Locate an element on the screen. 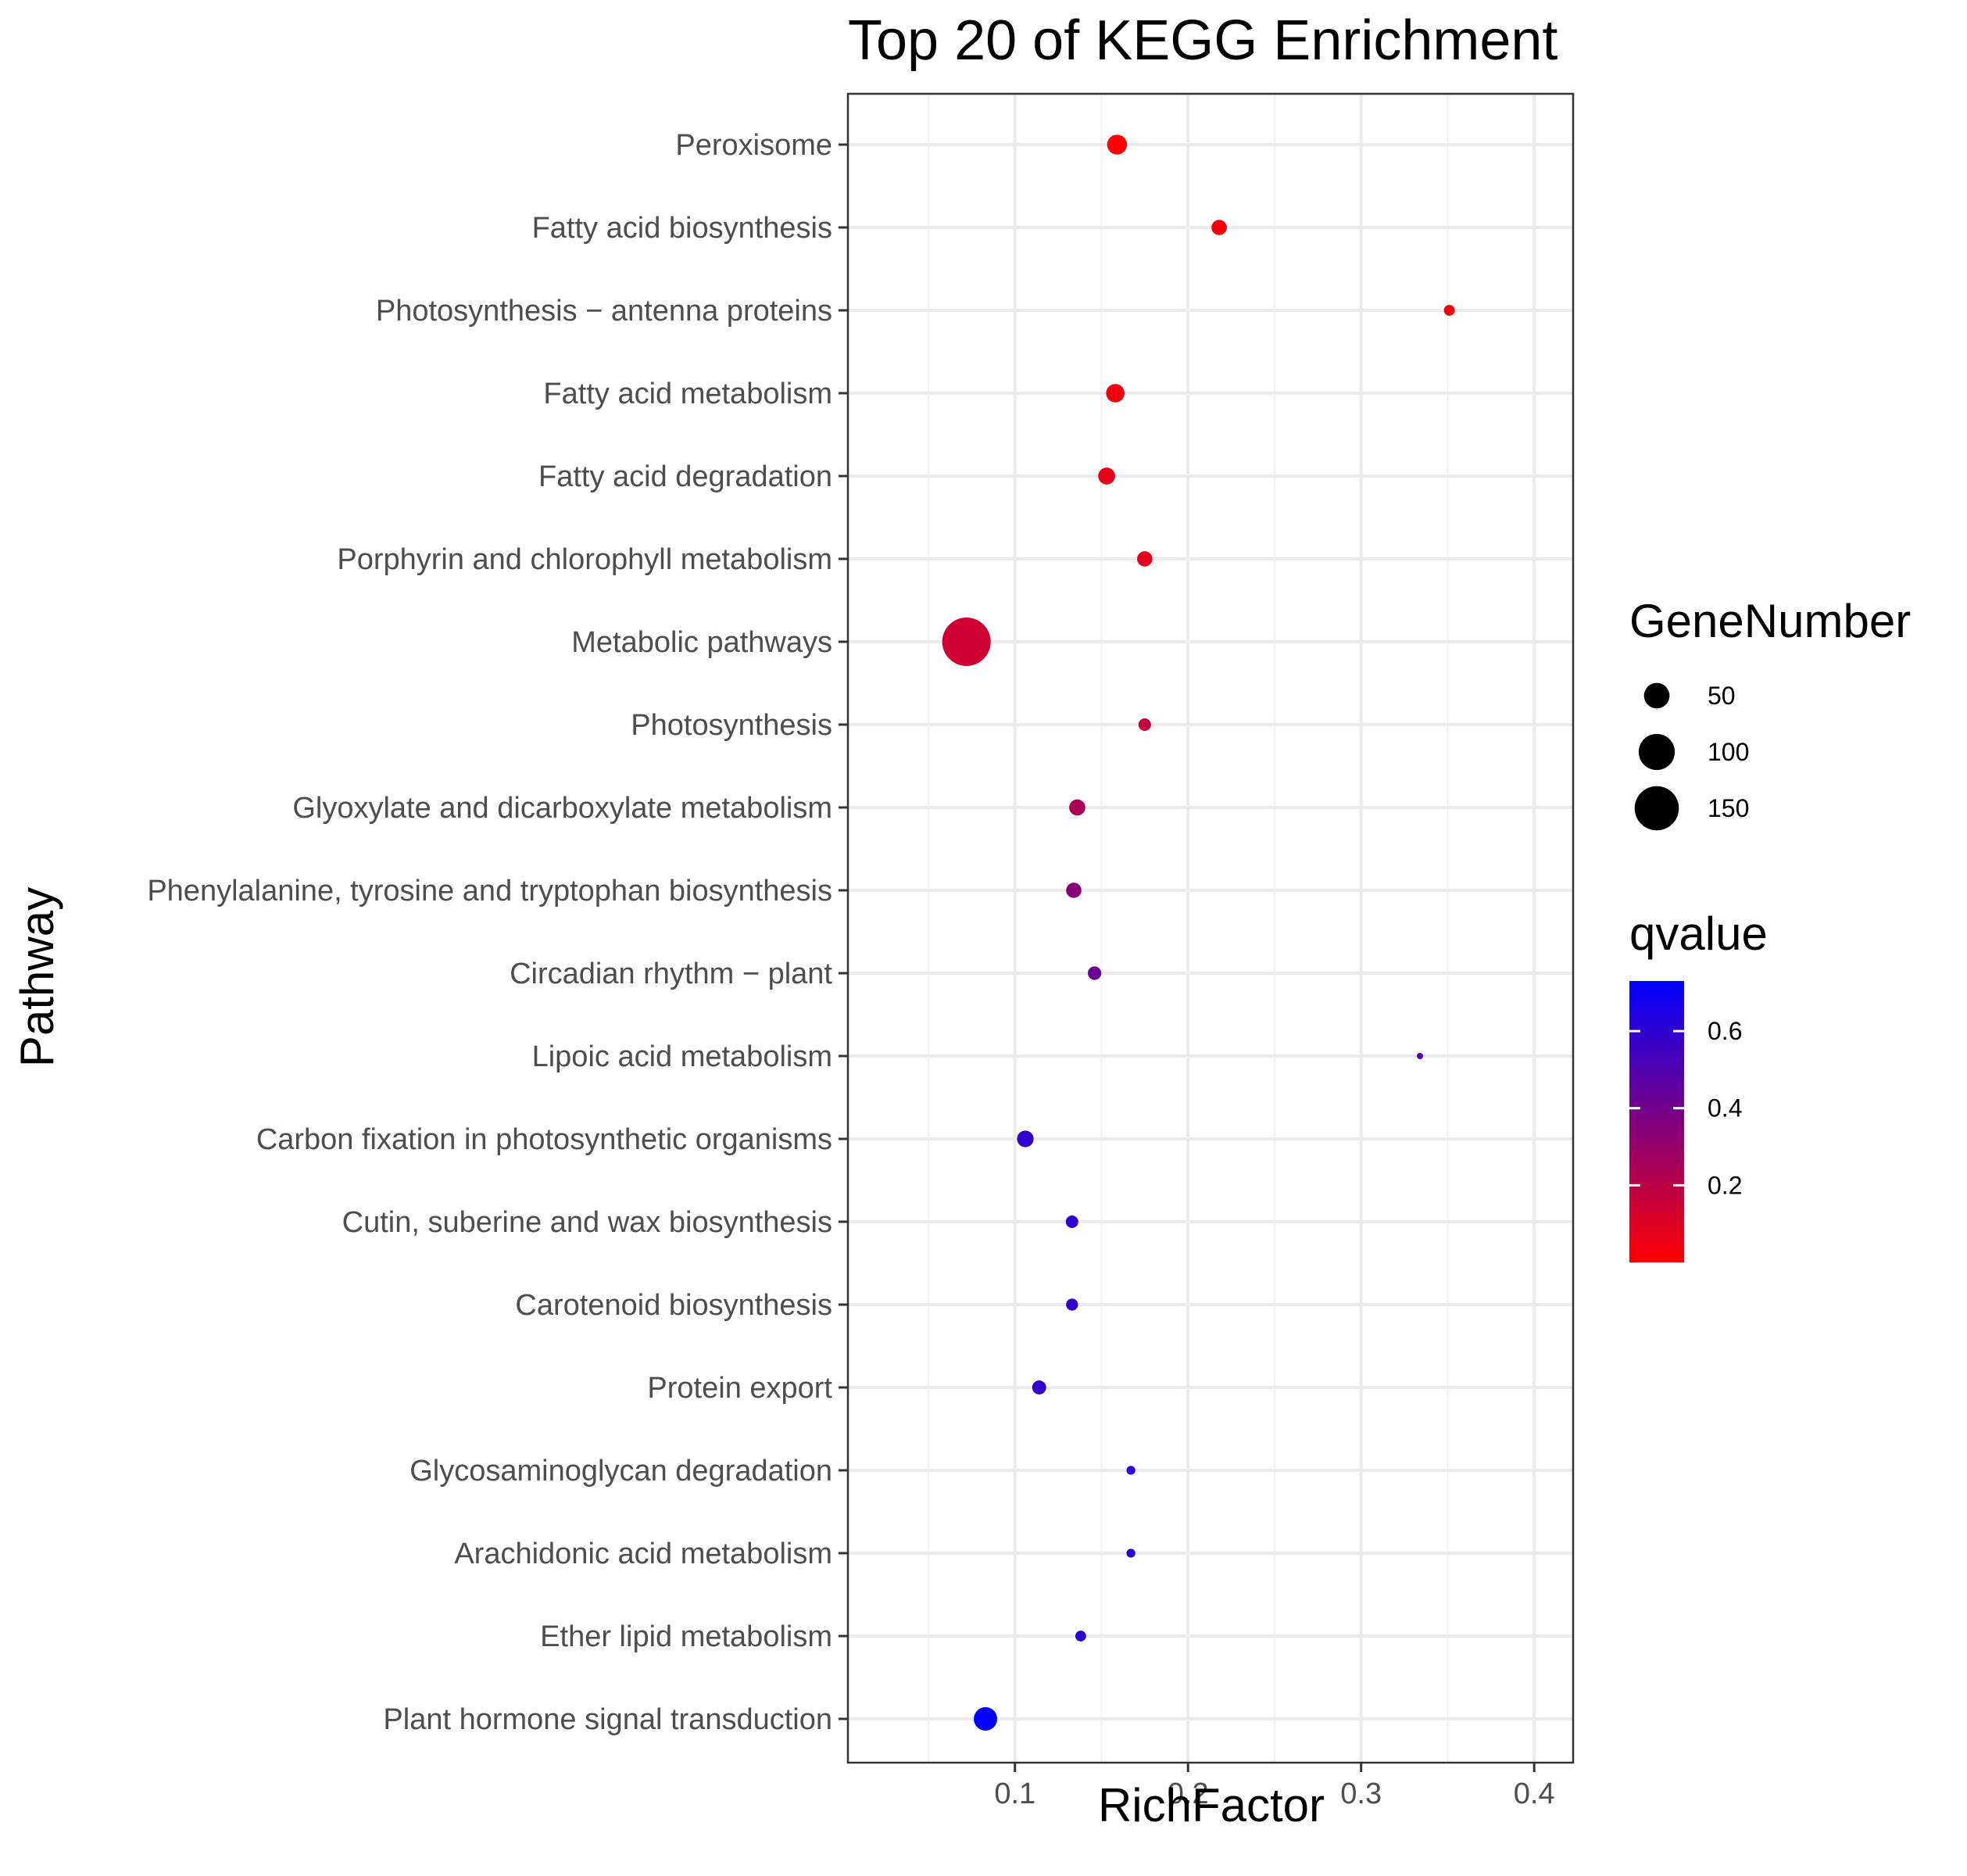  y-tick-label: Lipoic acid metabolism is located at coordinates (682, 1056).